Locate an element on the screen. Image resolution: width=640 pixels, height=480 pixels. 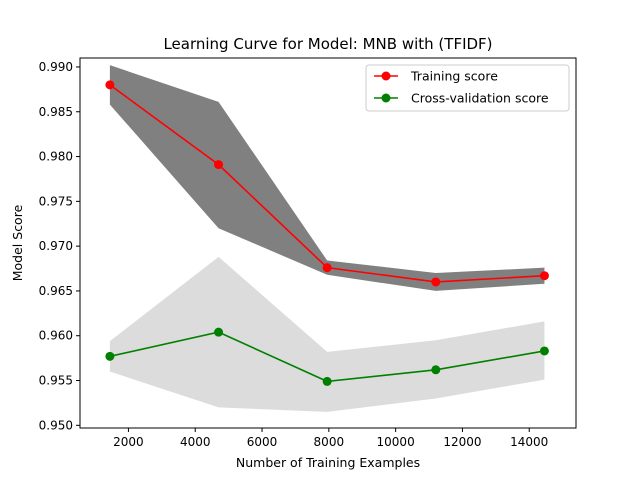
y-tick-label: 0.965 is located at coordinates (56, 291).